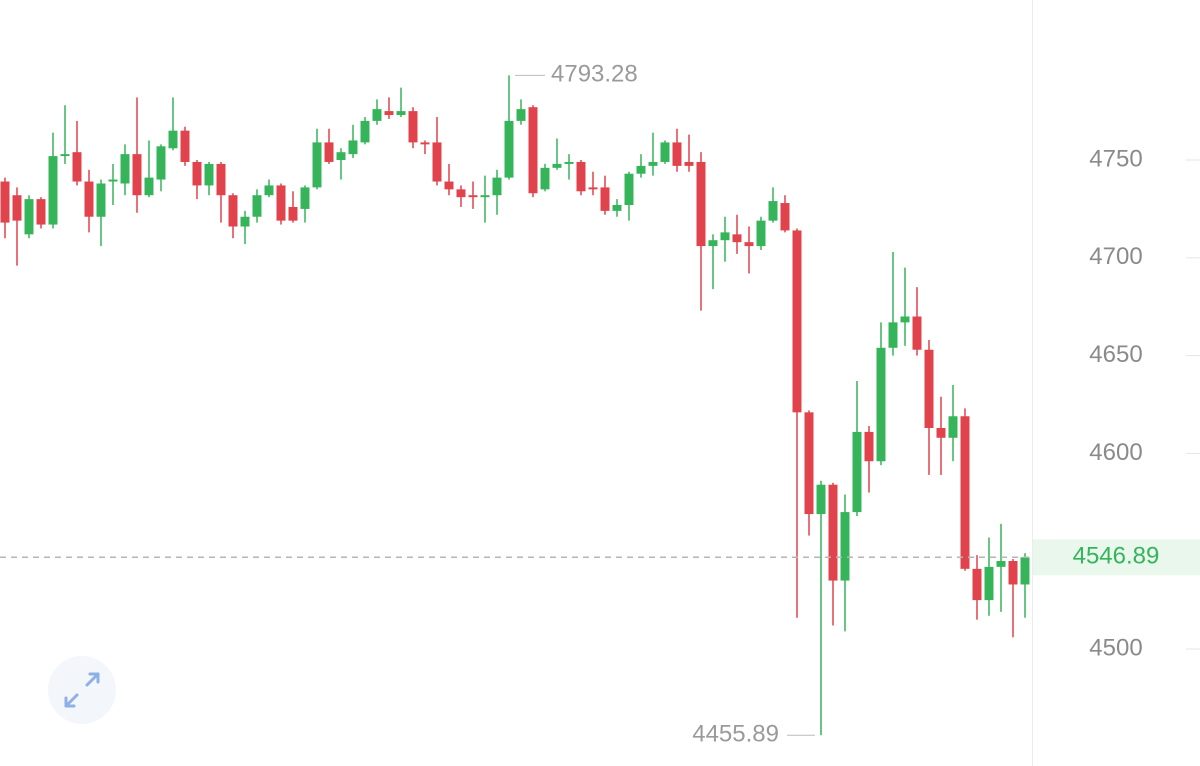  What do you see at coordinates (1115, 647) in the screenshot?
I see `y-tick-label: 4500` at bounding box center [1115, 647].